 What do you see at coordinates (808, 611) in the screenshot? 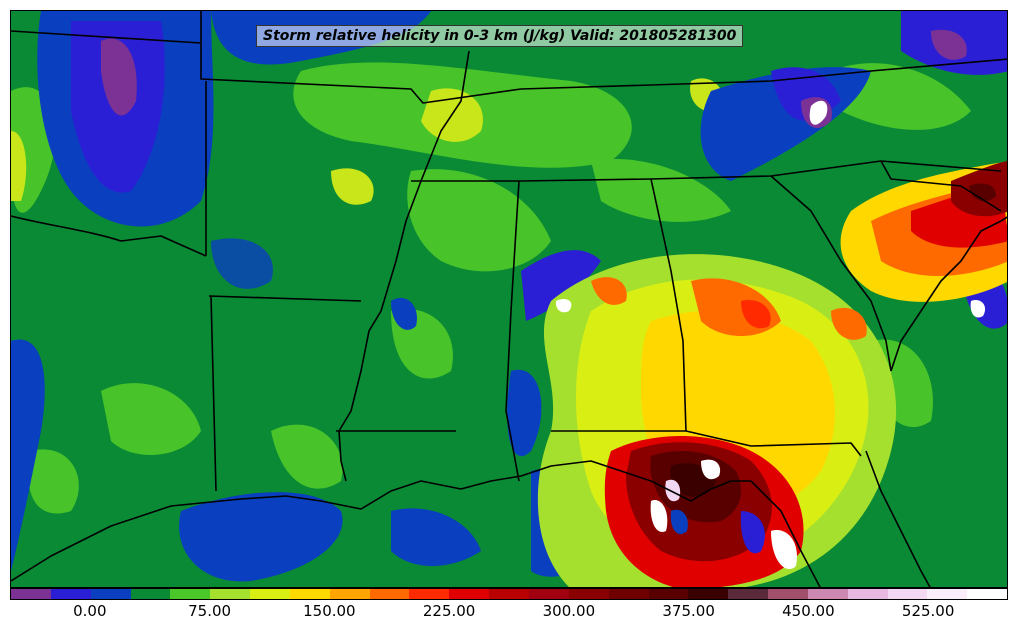
I see `colorbar-tick-label: 450.00` at bounding box center [808, 611].